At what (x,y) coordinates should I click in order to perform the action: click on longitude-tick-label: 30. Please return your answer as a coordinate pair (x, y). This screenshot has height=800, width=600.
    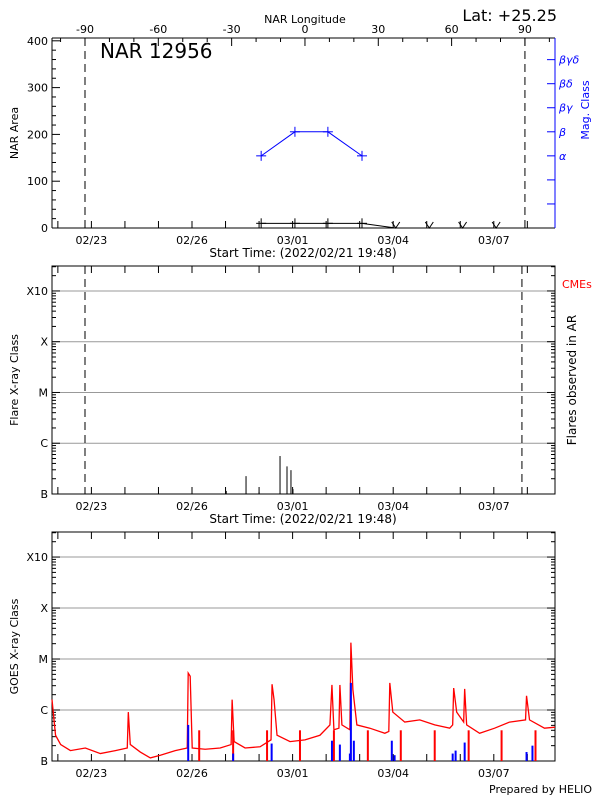
    Looking at the image, I should click on (378, 29).